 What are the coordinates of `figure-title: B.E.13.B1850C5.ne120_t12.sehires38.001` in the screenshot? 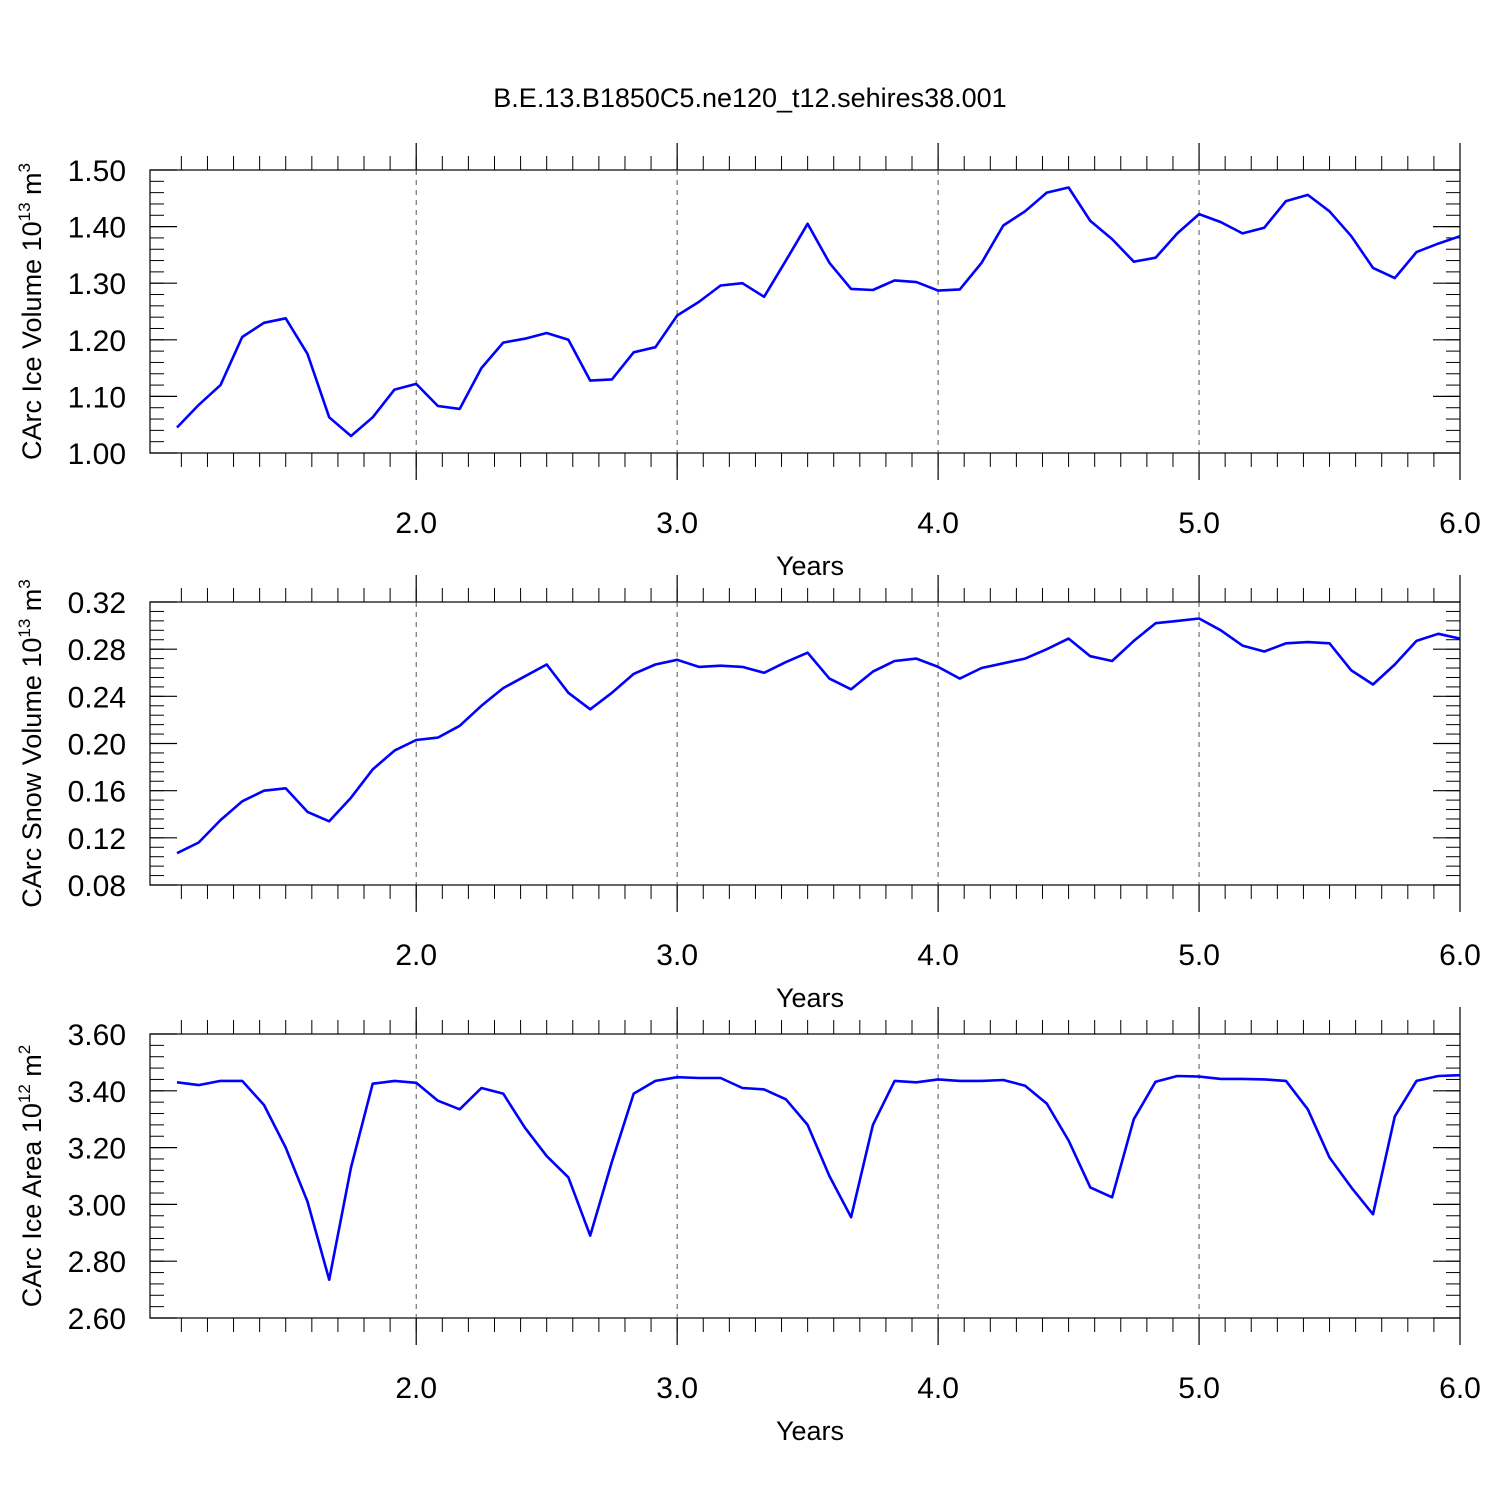 It's located at (749, 98).